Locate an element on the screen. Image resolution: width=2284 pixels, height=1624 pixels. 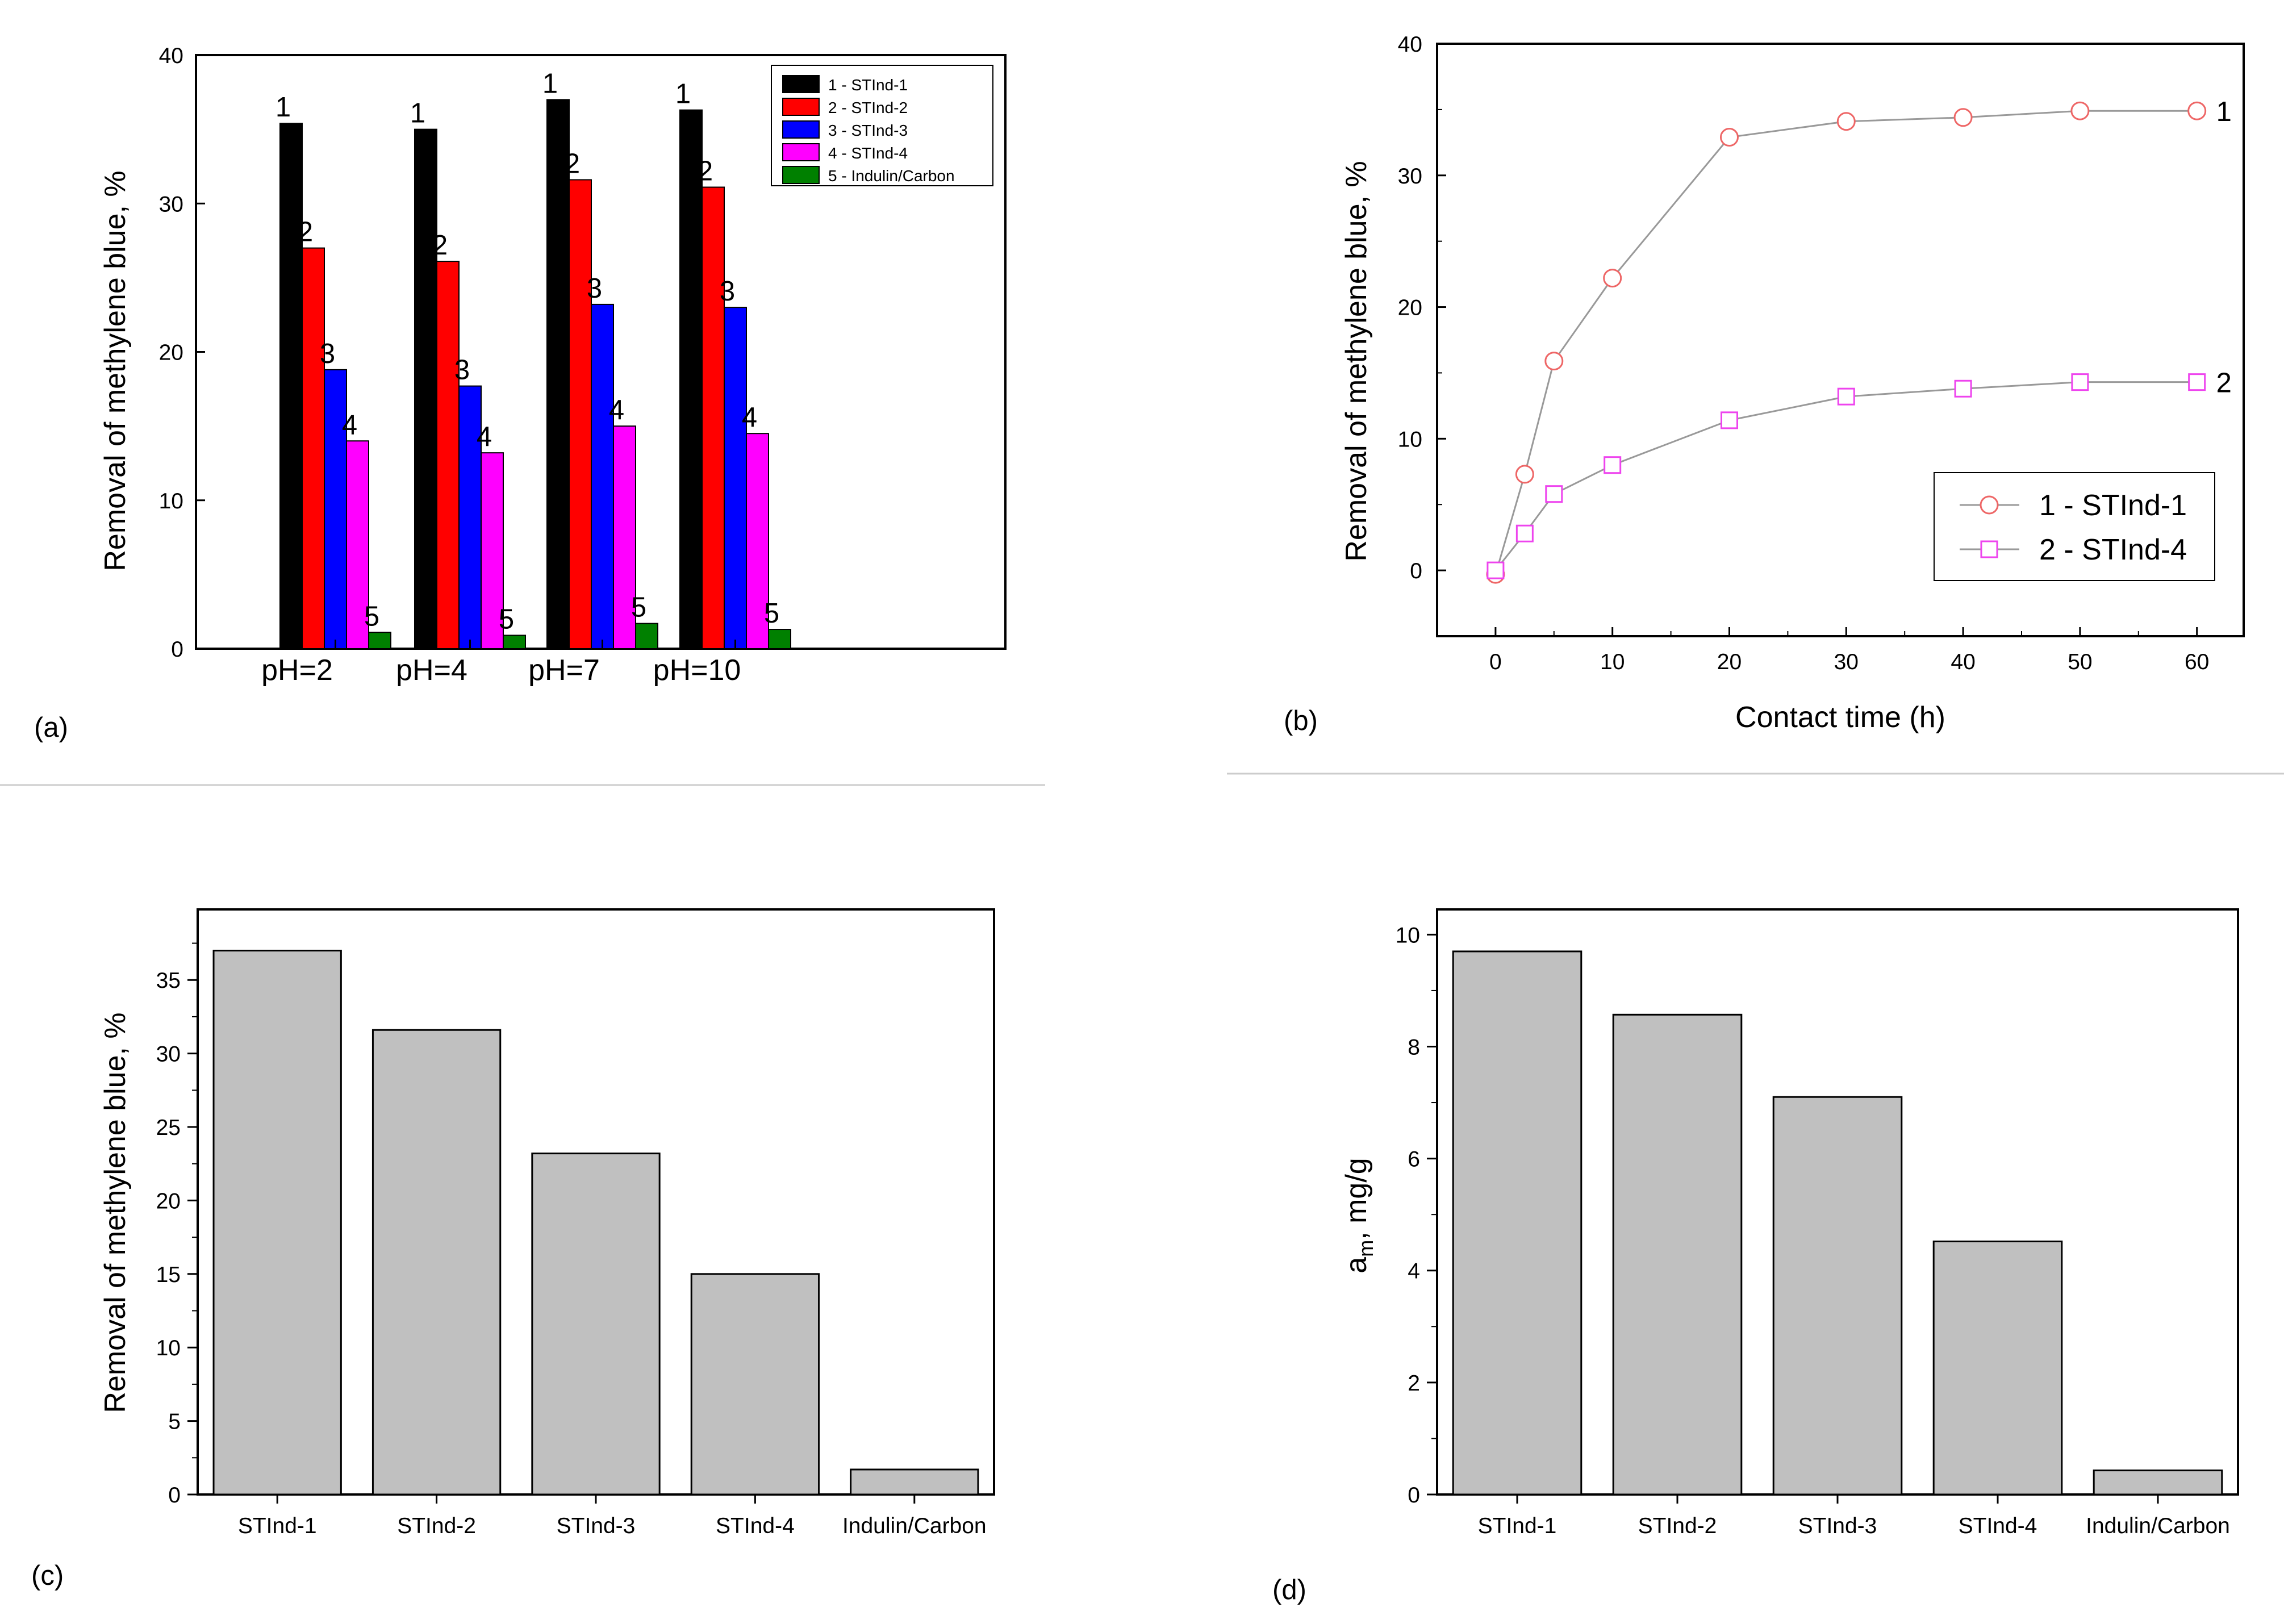
legend-b-entry: 1 - STInd-1 is located at coordinates (2113, 505).